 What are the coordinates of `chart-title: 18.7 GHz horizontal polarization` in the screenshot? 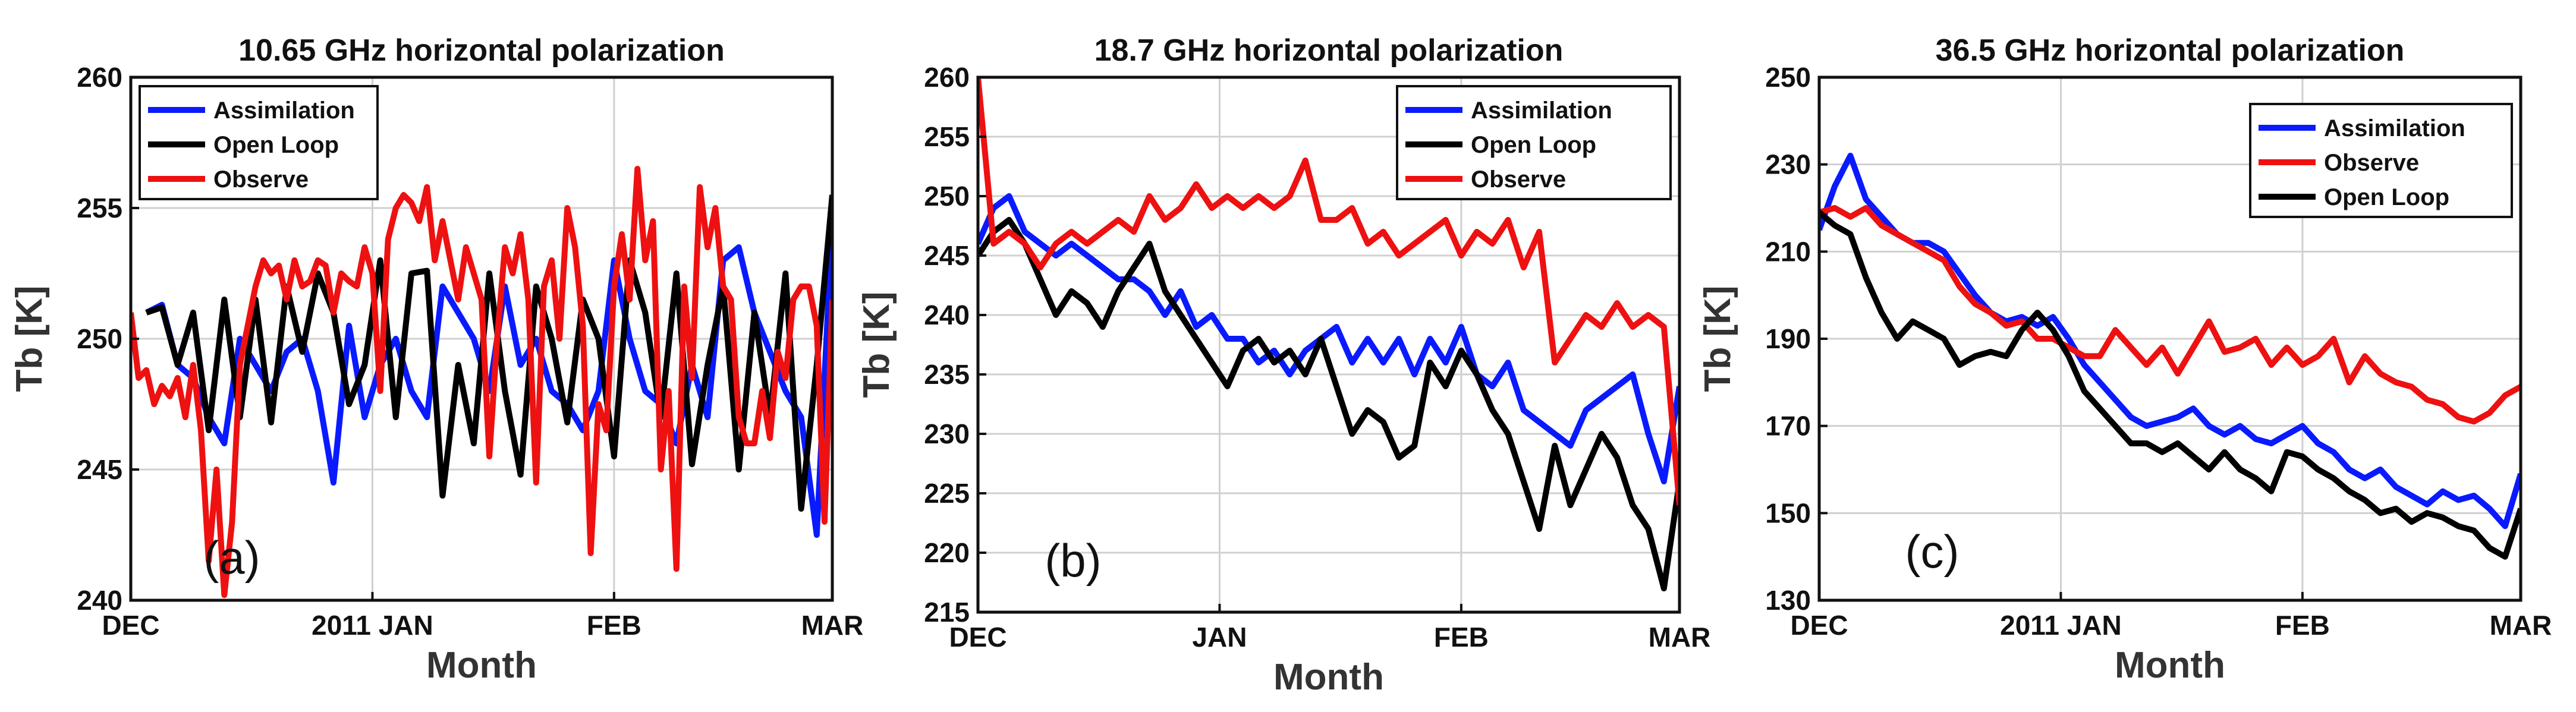 It's located at (1329, 50).